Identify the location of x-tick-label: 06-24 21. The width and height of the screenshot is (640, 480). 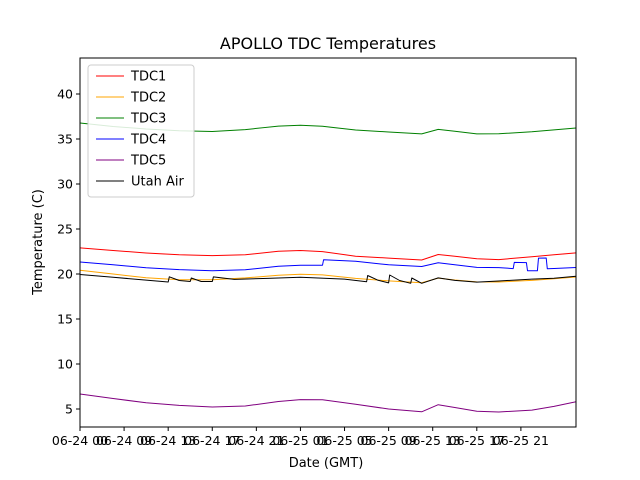
(256, 440).